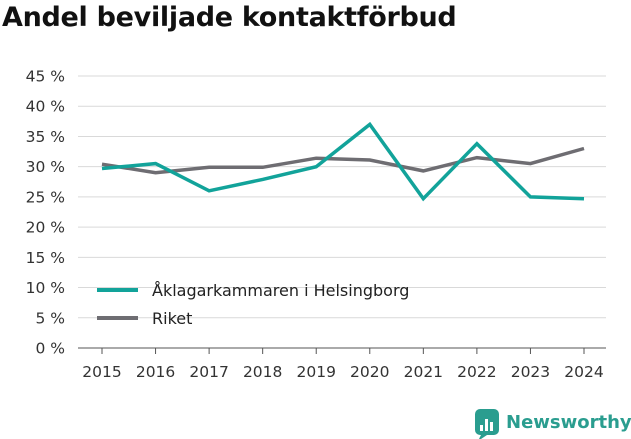  Describe the element at coordinates (45, 258) in the screenshot. I see `y-tick-label: 15 %` at that location.